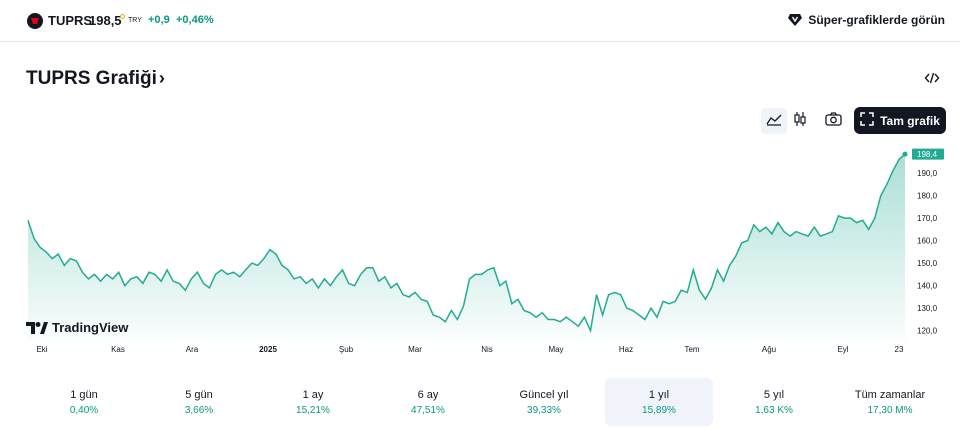 The image size is (960, 430). What do you see at coordinates (70, 20) in the screenshot?
I see `symbol-name: TUPRS` at bounding box center [70, 20].